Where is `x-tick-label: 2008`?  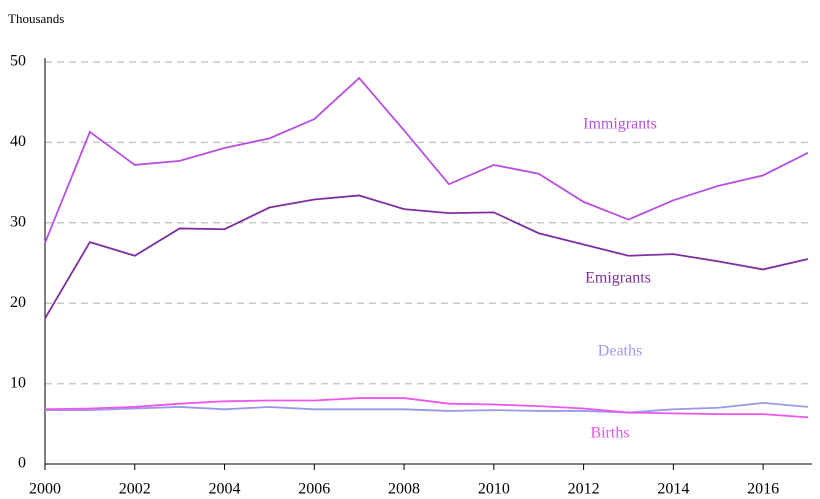
x-tick-label: 2008 is located at coordinates (404, 489).